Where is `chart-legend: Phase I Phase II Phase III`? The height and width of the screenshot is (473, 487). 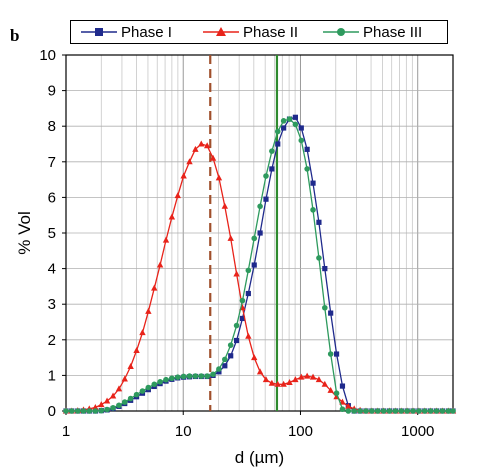
chart-legend: Phase I Phase II Phase III is located at coordinates (259, 32).